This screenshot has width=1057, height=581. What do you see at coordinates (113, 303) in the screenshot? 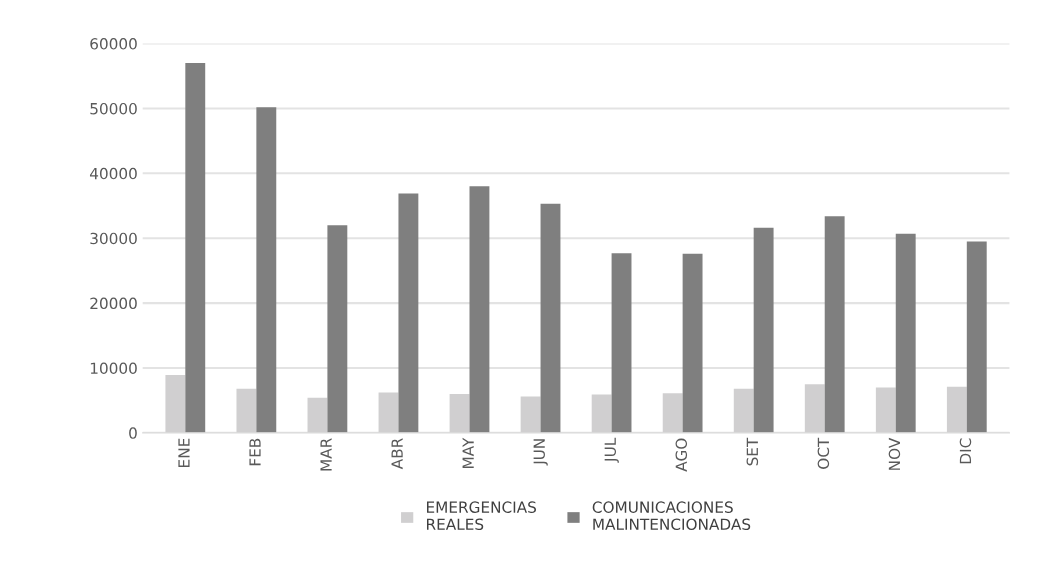
I see `y-tick-label: 20000` at bounding box center [113, 303].